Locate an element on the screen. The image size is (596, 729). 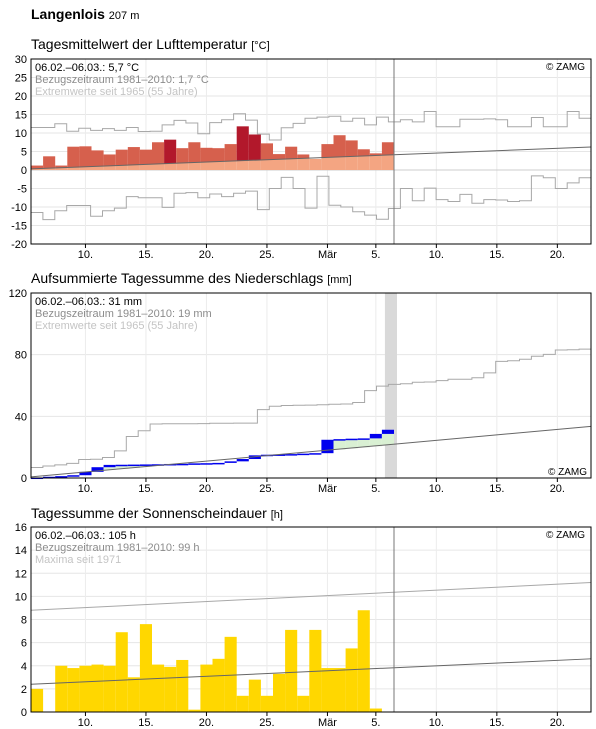
y-tick-label: -5 is located at coordinates (22, 190).